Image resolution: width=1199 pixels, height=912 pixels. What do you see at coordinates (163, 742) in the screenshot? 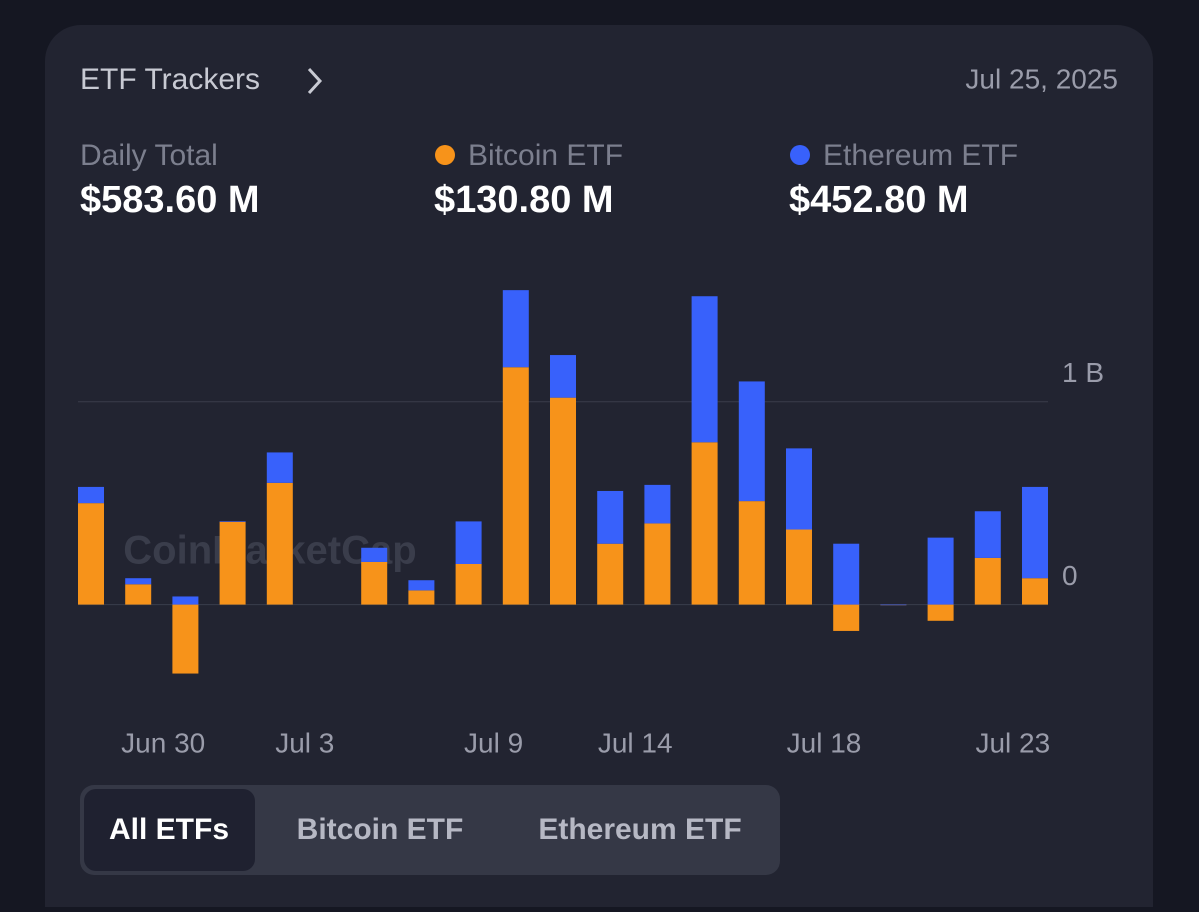
I see `x-tick-label: Jun 30` at bounding box center [163, 742].